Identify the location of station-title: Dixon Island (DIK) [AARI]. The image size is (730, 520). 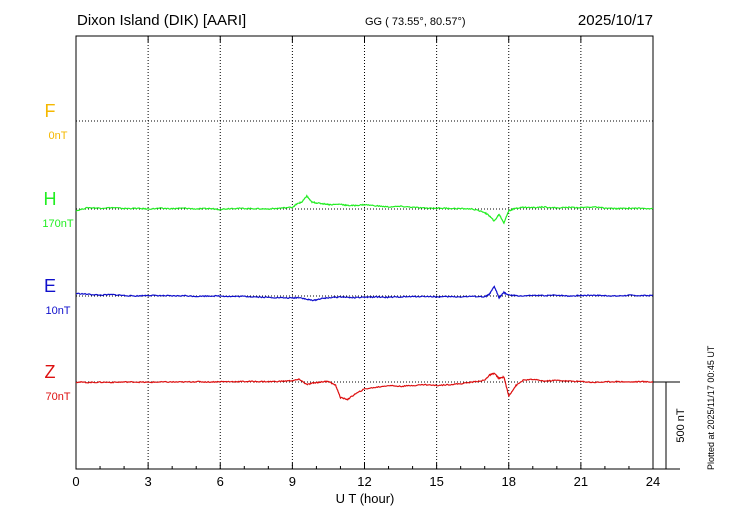
(161, 20).